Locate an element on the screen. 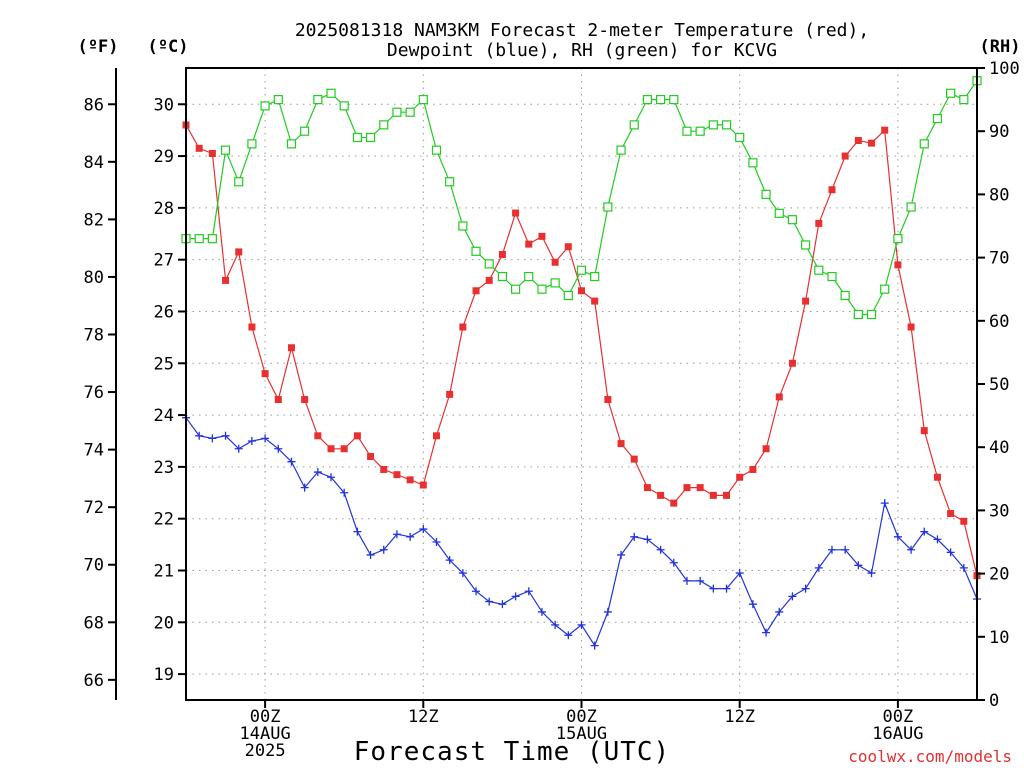  rh-tick-label: 80 is located at coordinates (999, 195).